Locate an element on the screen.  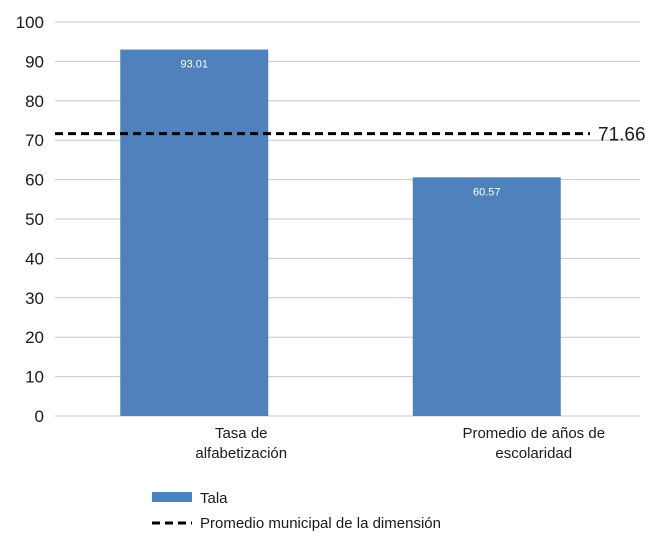
y-tick-label: 60 is located at coordinates (34, 180).